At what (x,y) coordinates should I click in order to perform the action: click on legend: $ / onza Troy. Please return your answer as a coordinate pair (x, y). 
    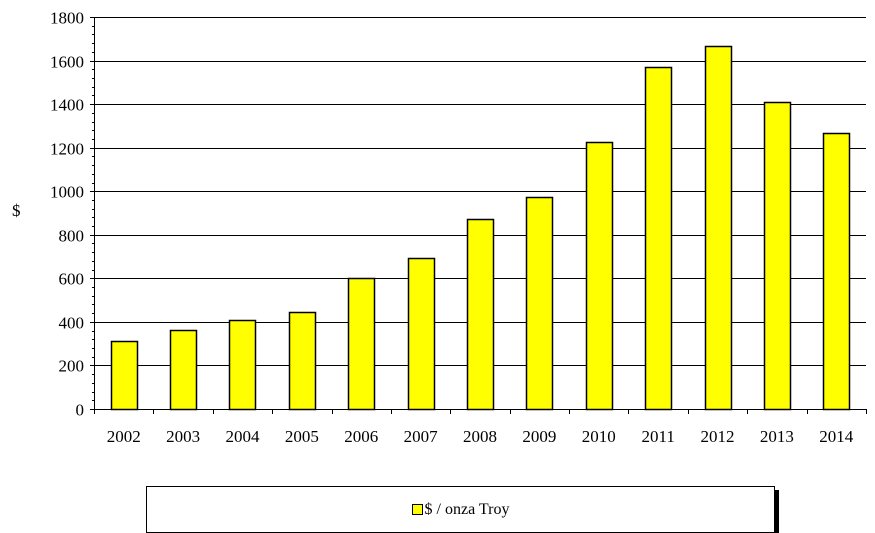
    Looking at the image, I should click on (460, 509).